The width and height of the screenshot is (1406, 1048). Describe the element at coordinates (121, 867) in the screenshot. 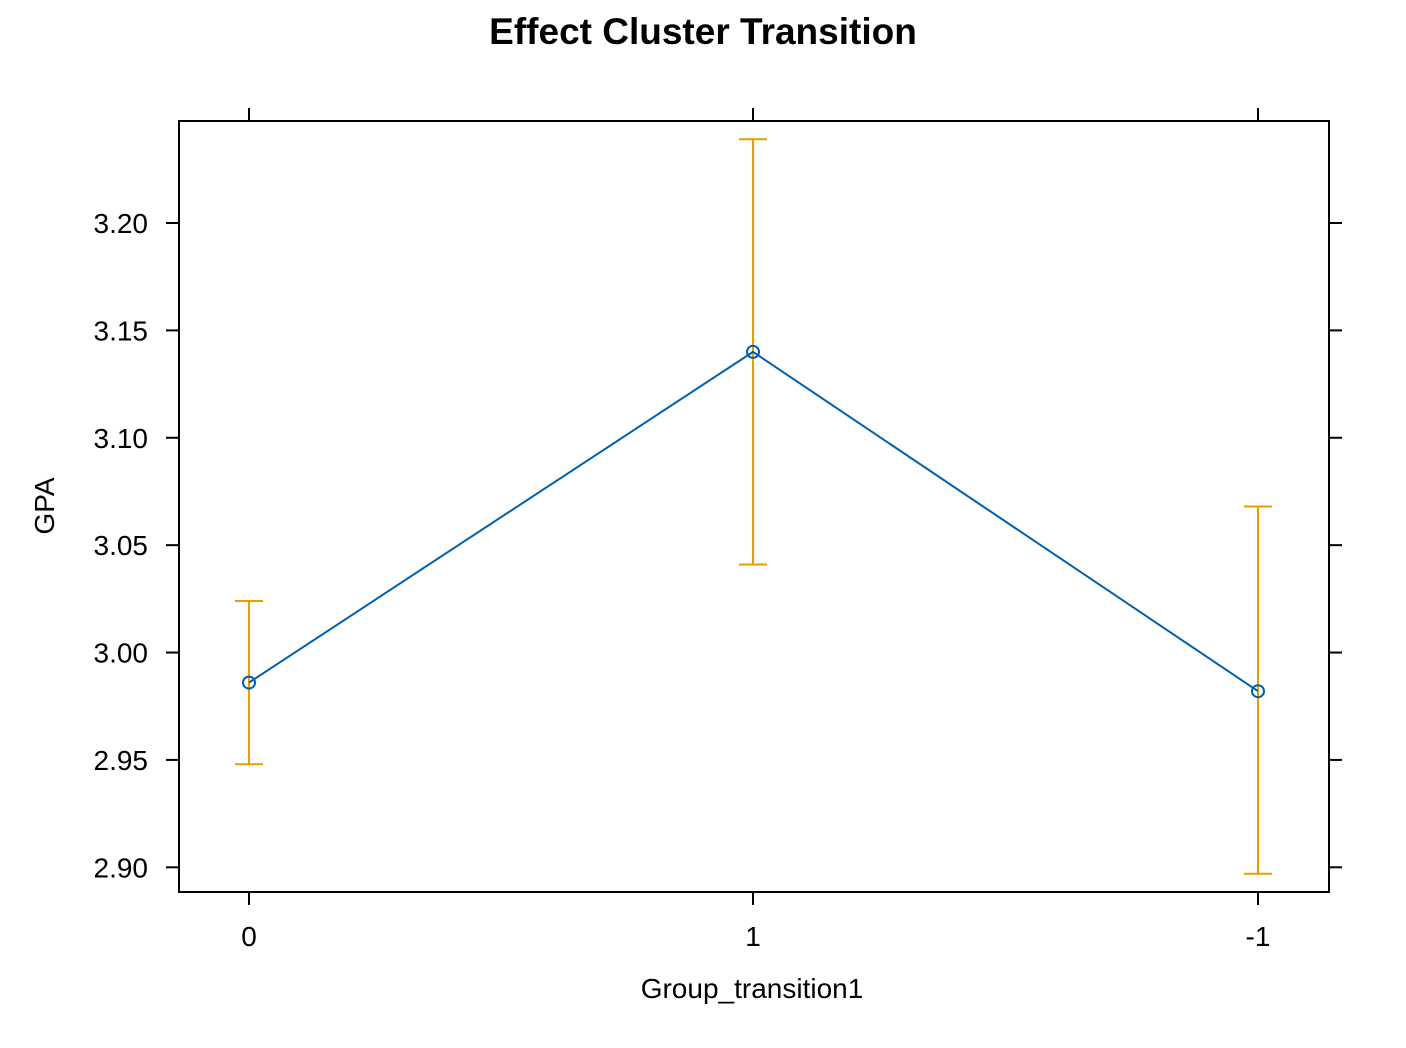

I see `y-tick-label: 2.90` at that location.